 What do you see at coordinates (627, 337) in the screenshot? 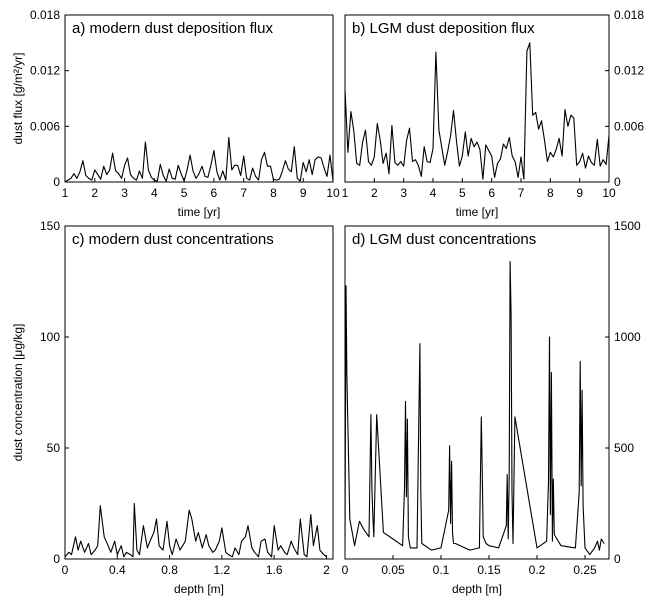
I see `y-tick-label: 1000` at bounding box center [627, 337].